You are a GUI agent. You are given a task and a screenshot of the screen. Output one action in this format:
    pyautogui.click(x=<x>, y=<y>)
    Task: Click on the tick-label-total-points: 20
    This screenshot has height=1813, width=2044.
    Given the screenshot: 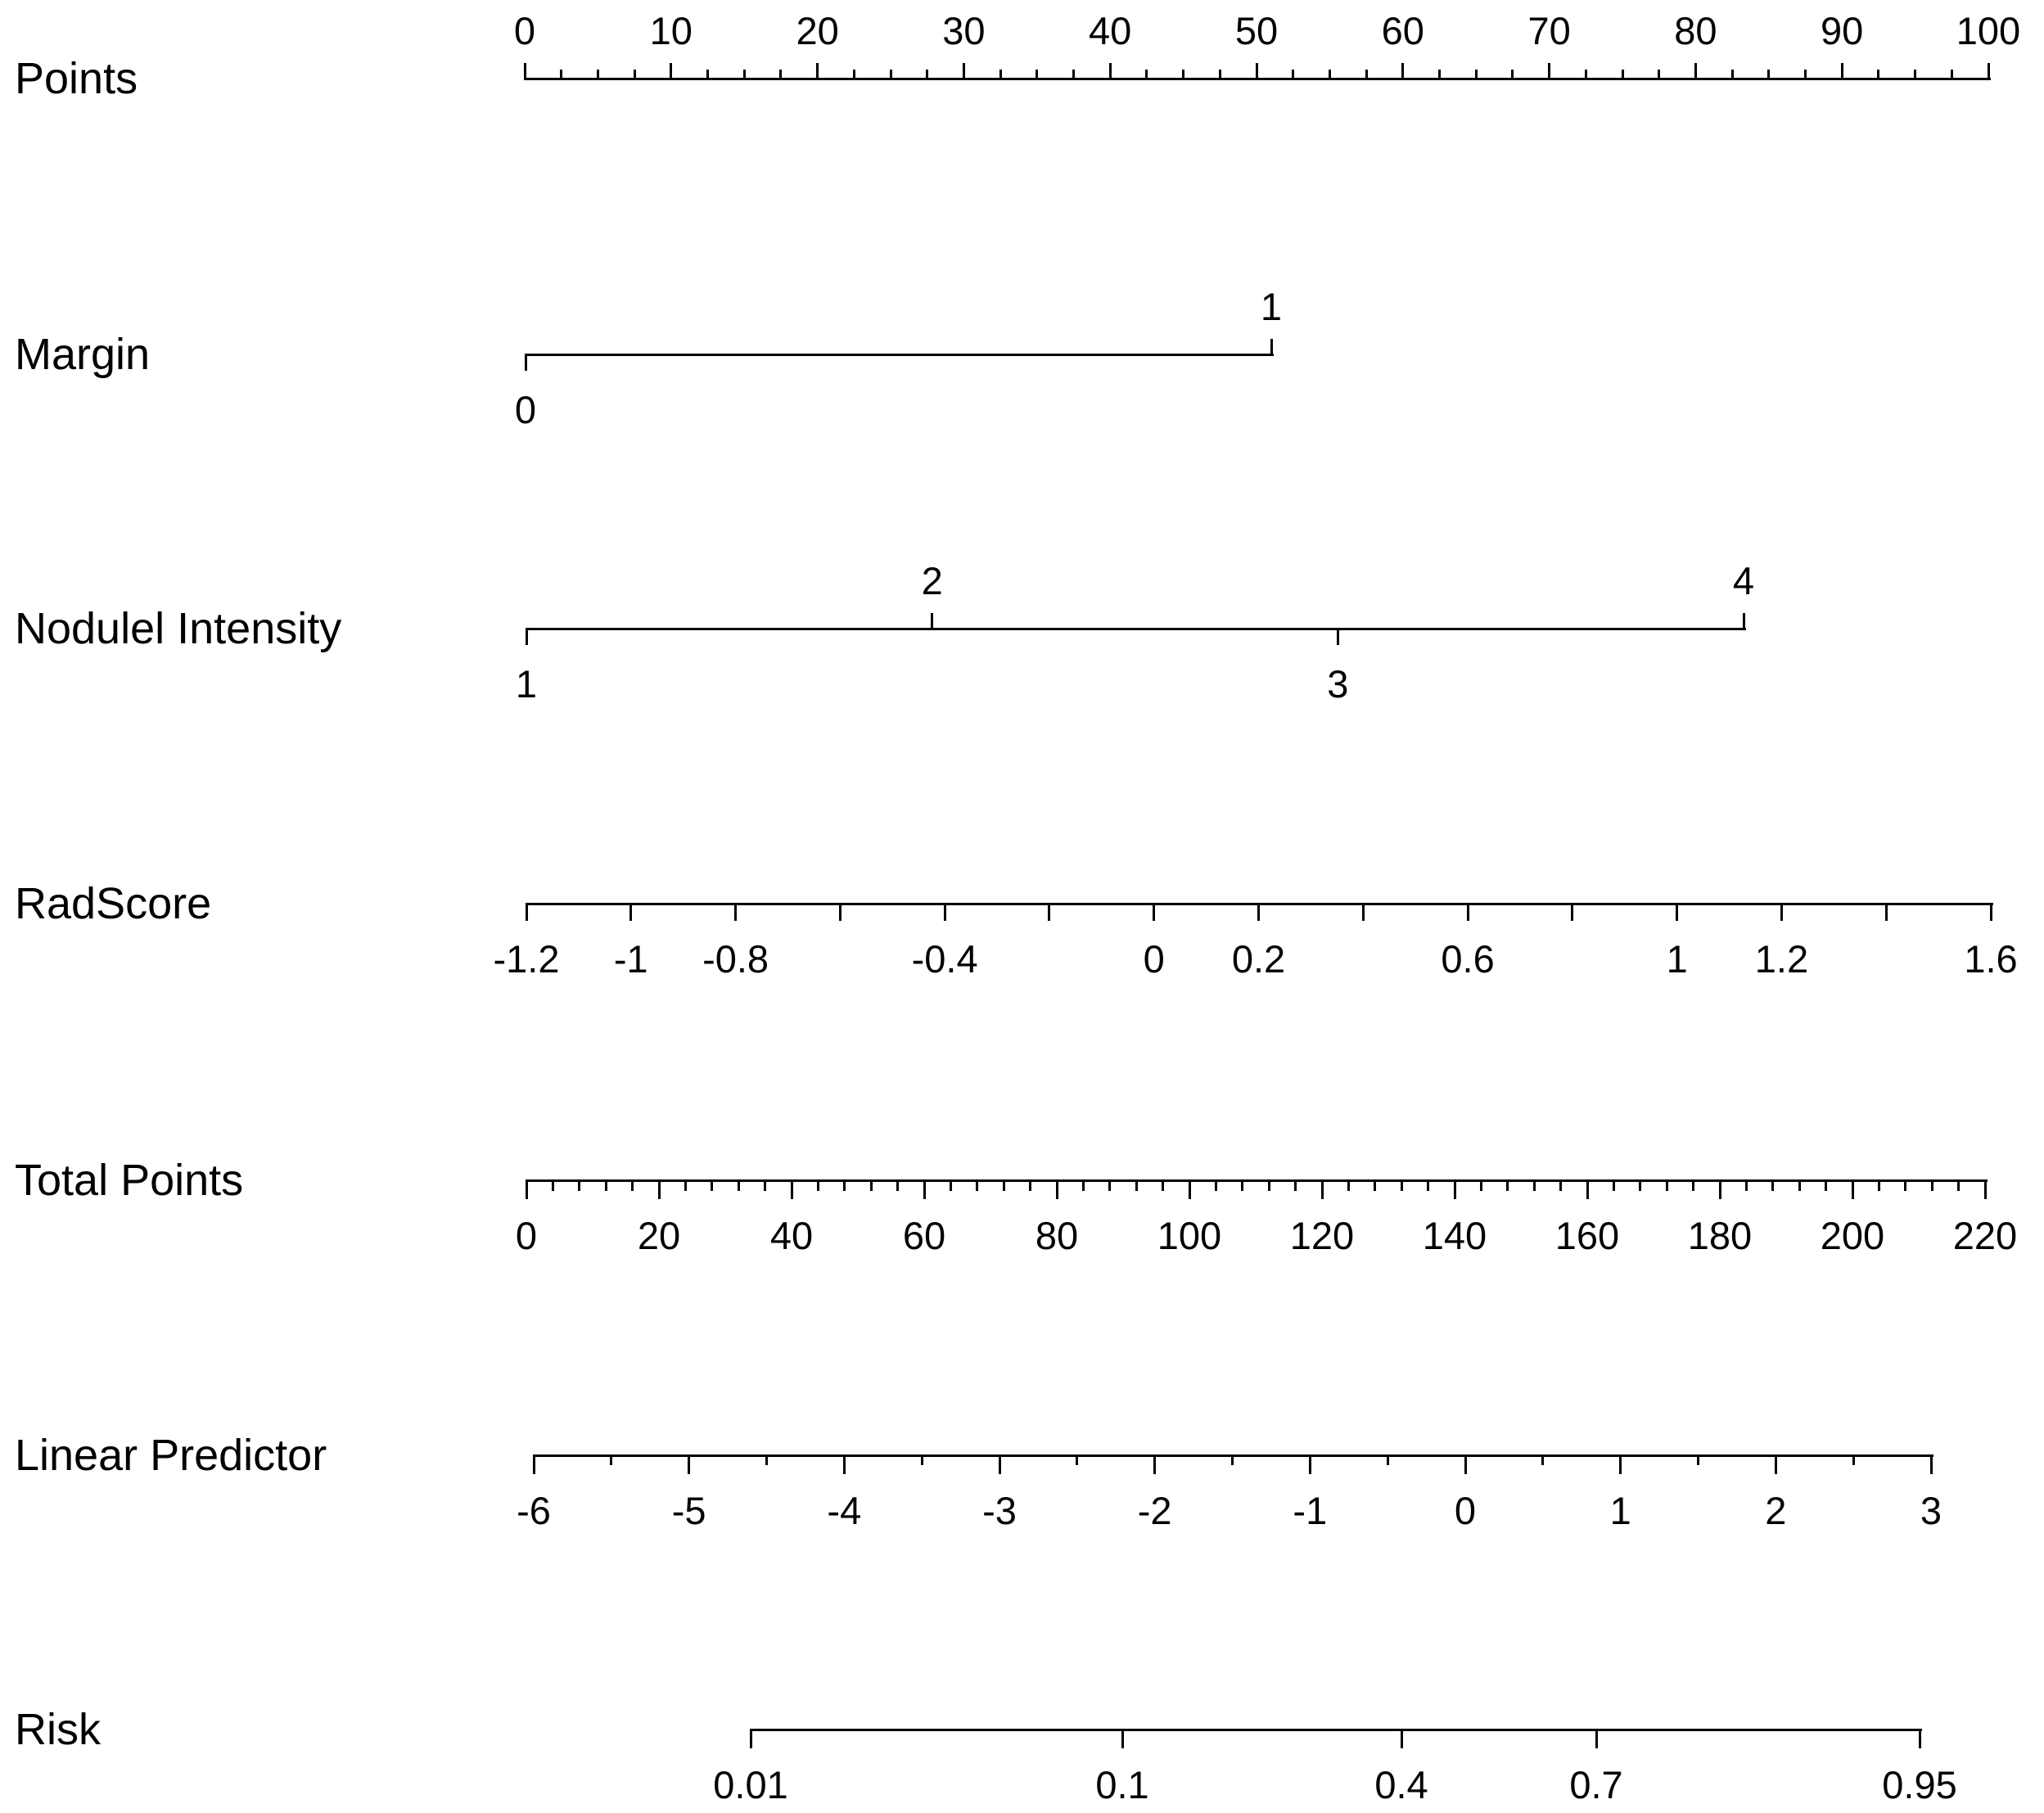 What is the action you would take?
    pyautogui.click(x=659, y=1235)
    